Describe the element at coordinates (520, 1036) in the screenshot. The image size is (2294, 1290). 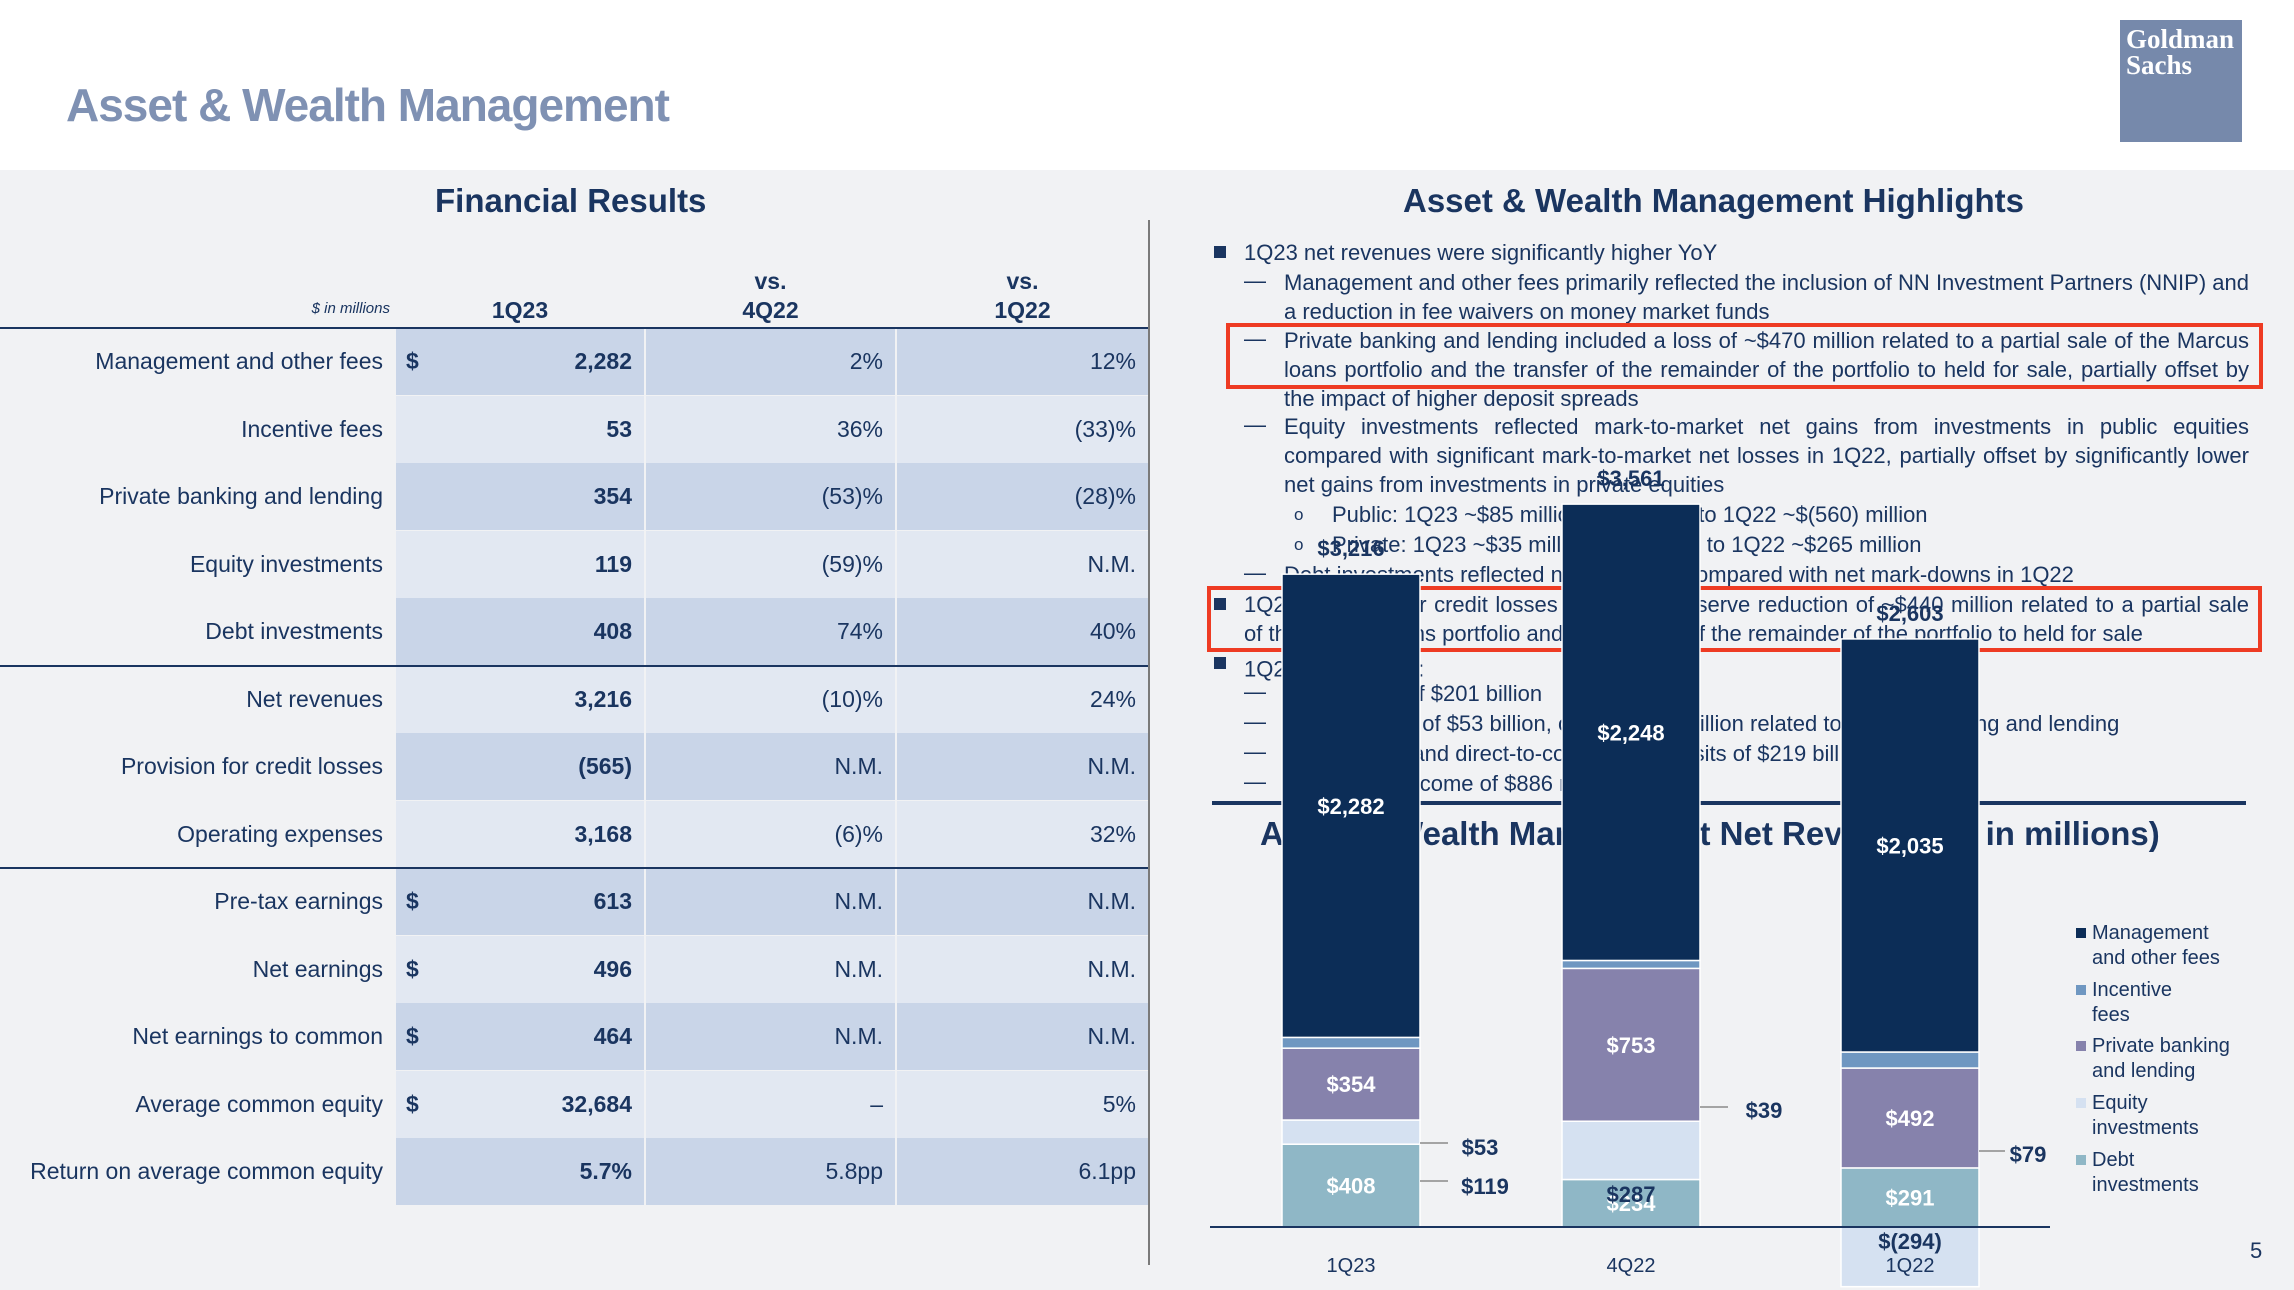
I see `cell-1q23: 464` at that location.